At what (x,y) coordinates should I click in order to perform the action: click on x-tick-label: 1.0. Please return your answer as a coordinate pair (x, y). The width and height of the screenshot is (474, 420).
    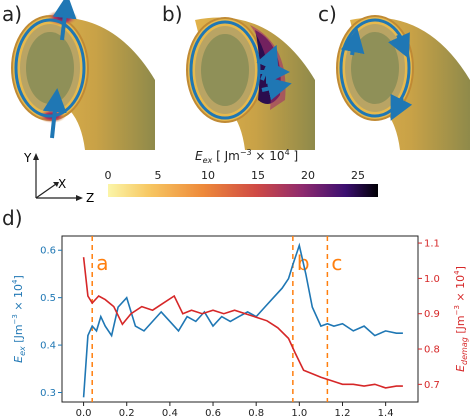
    Looking at the image, I should click on (299, 413).